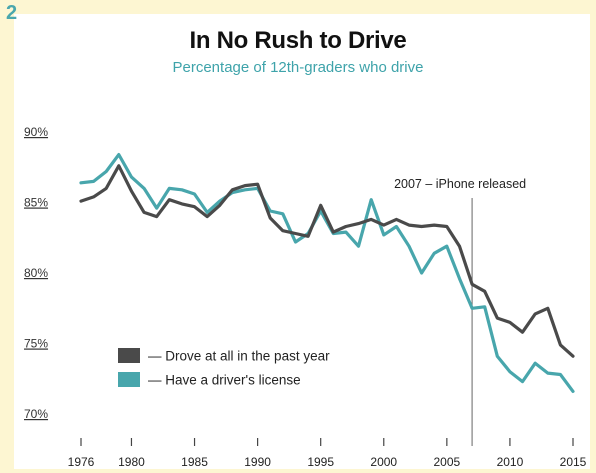 The height and width of the screenshot is (473, 596). I want to click on x-tick-label: 2010, so click(510, 462).